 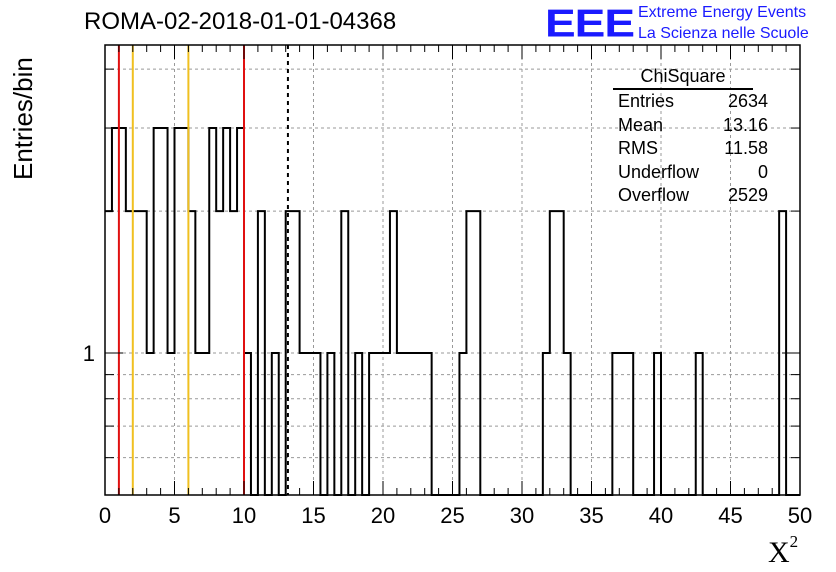 I want to click on stats-row-underflow: Underflow 0, so click(x=693, y=171).